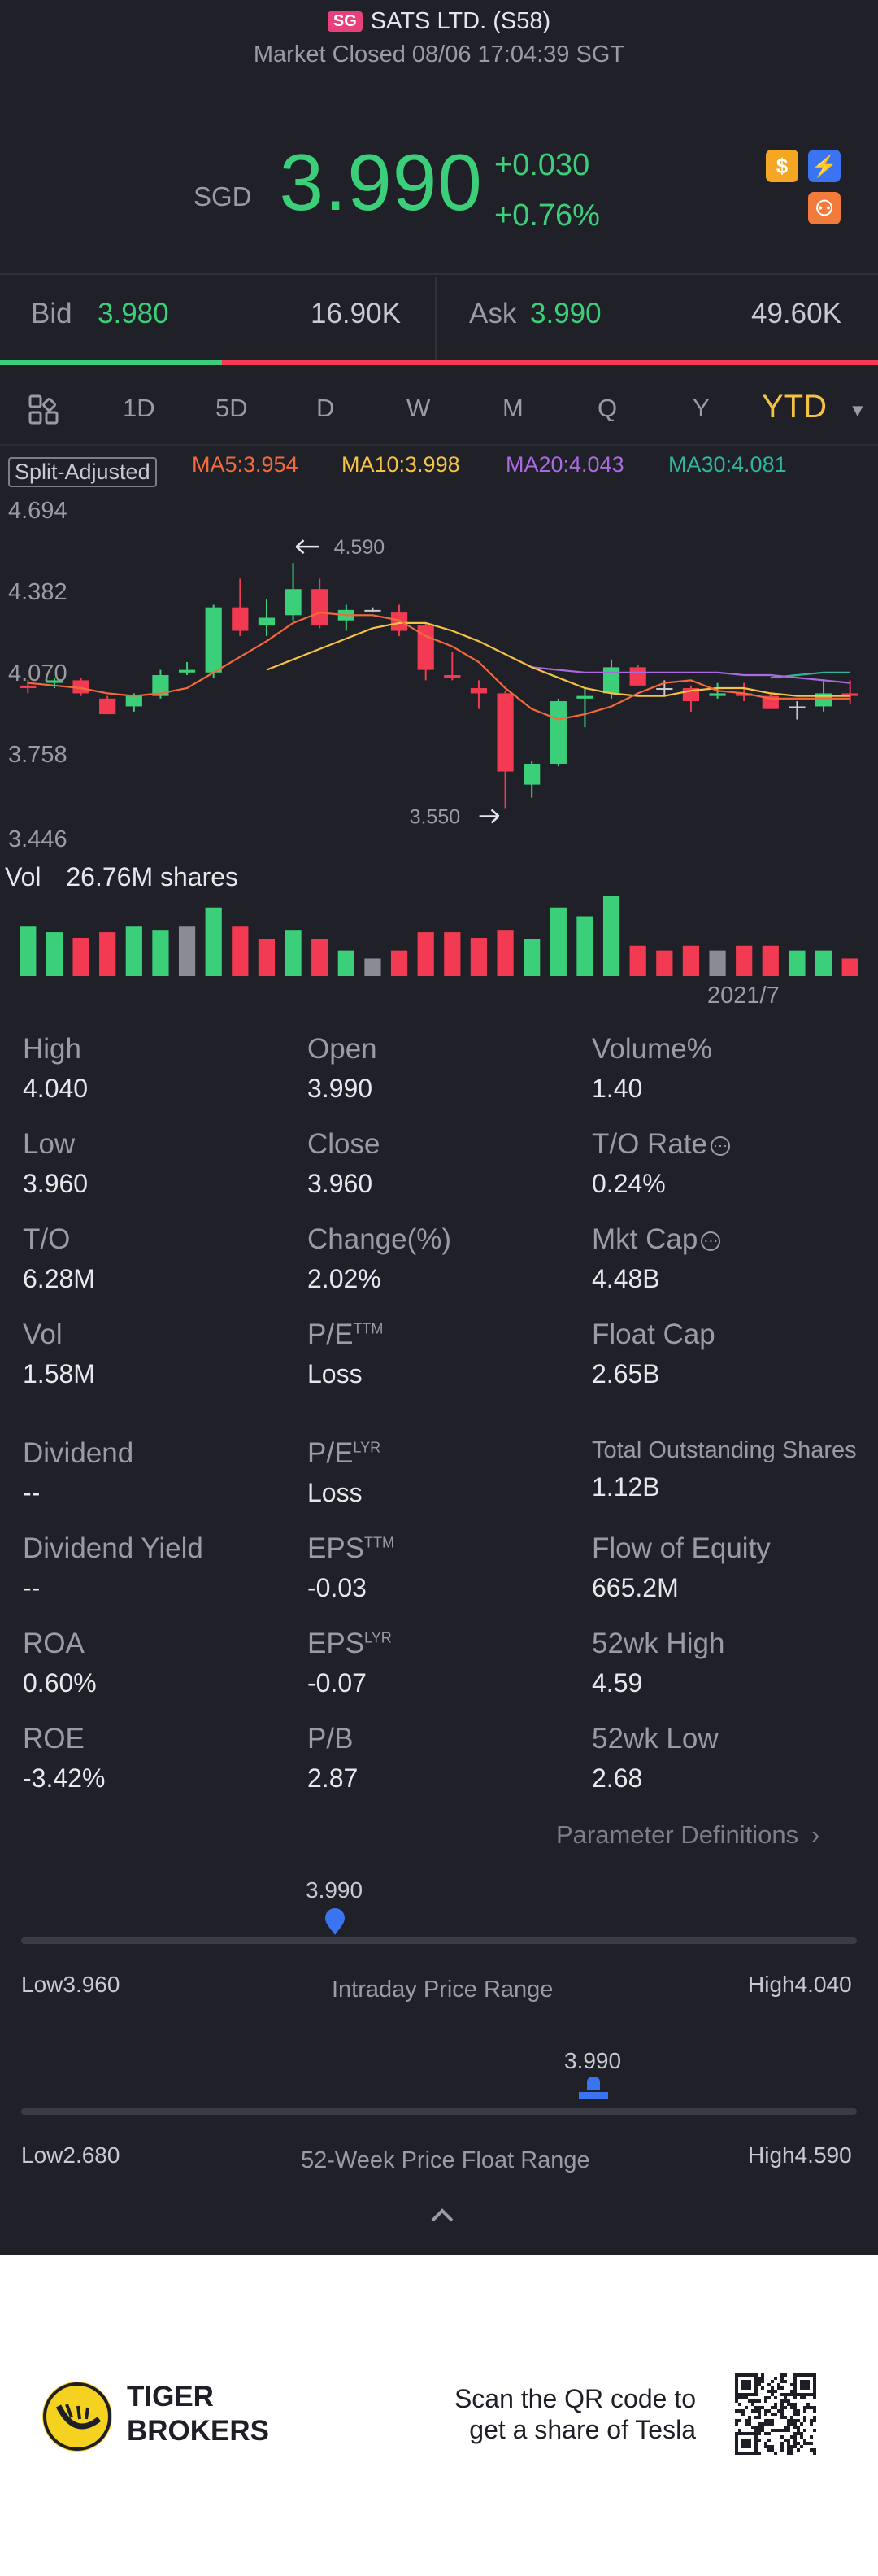  I want to click on options-icon: ⚇, so click(825, 208).